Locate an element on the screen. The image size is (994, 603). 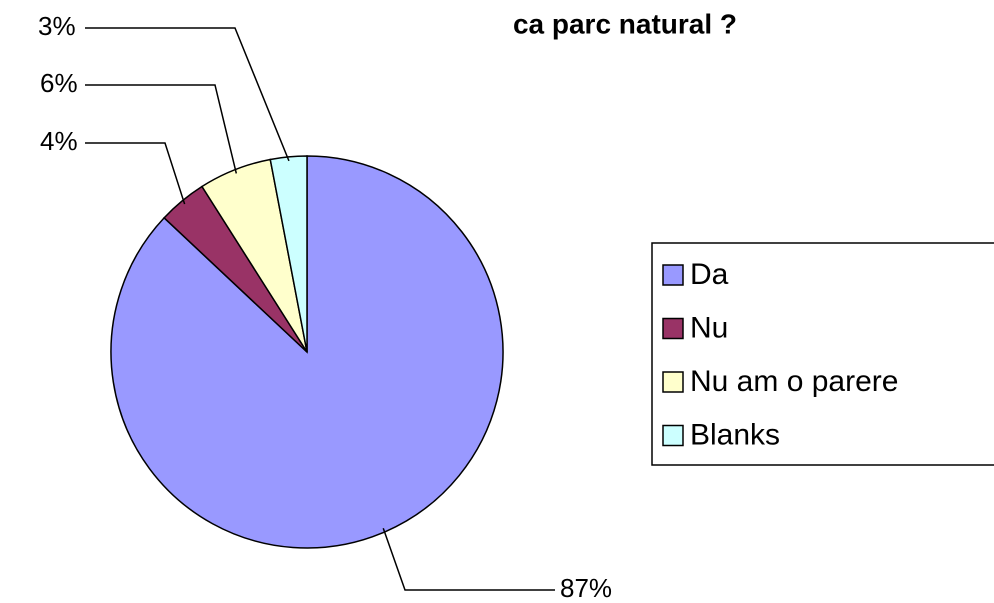
legend-label: Nu am o parere is located at coordinates (794, 381).